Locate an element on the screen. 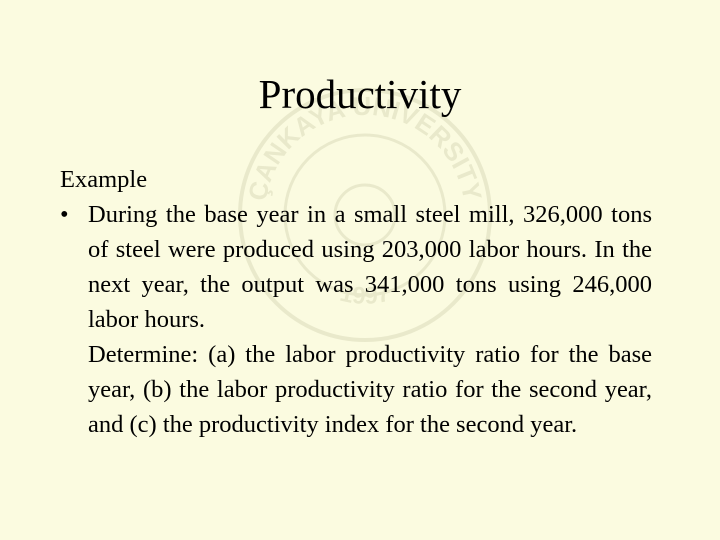  example-heading: Example is located at coordinates (104, 179).